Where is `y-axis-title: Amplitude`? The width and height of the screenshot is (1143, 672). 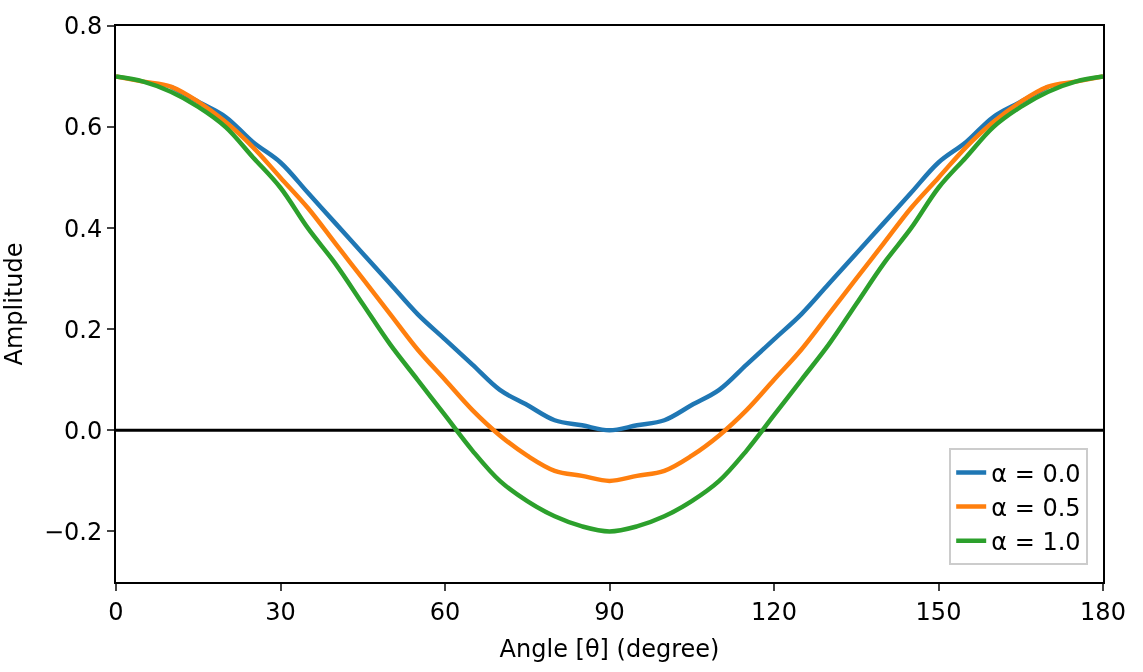
y-axis-title: Amplitude is located at coordinates (14, 304).